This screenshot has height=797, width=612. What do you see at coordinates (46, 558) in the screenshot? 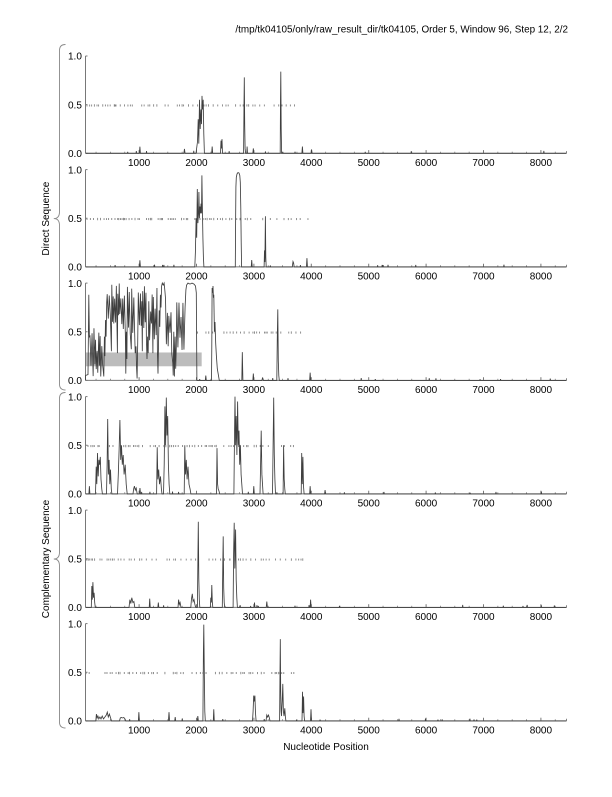
I see `svg-text: Complementary Sequence` at bounding box center [46, 558].